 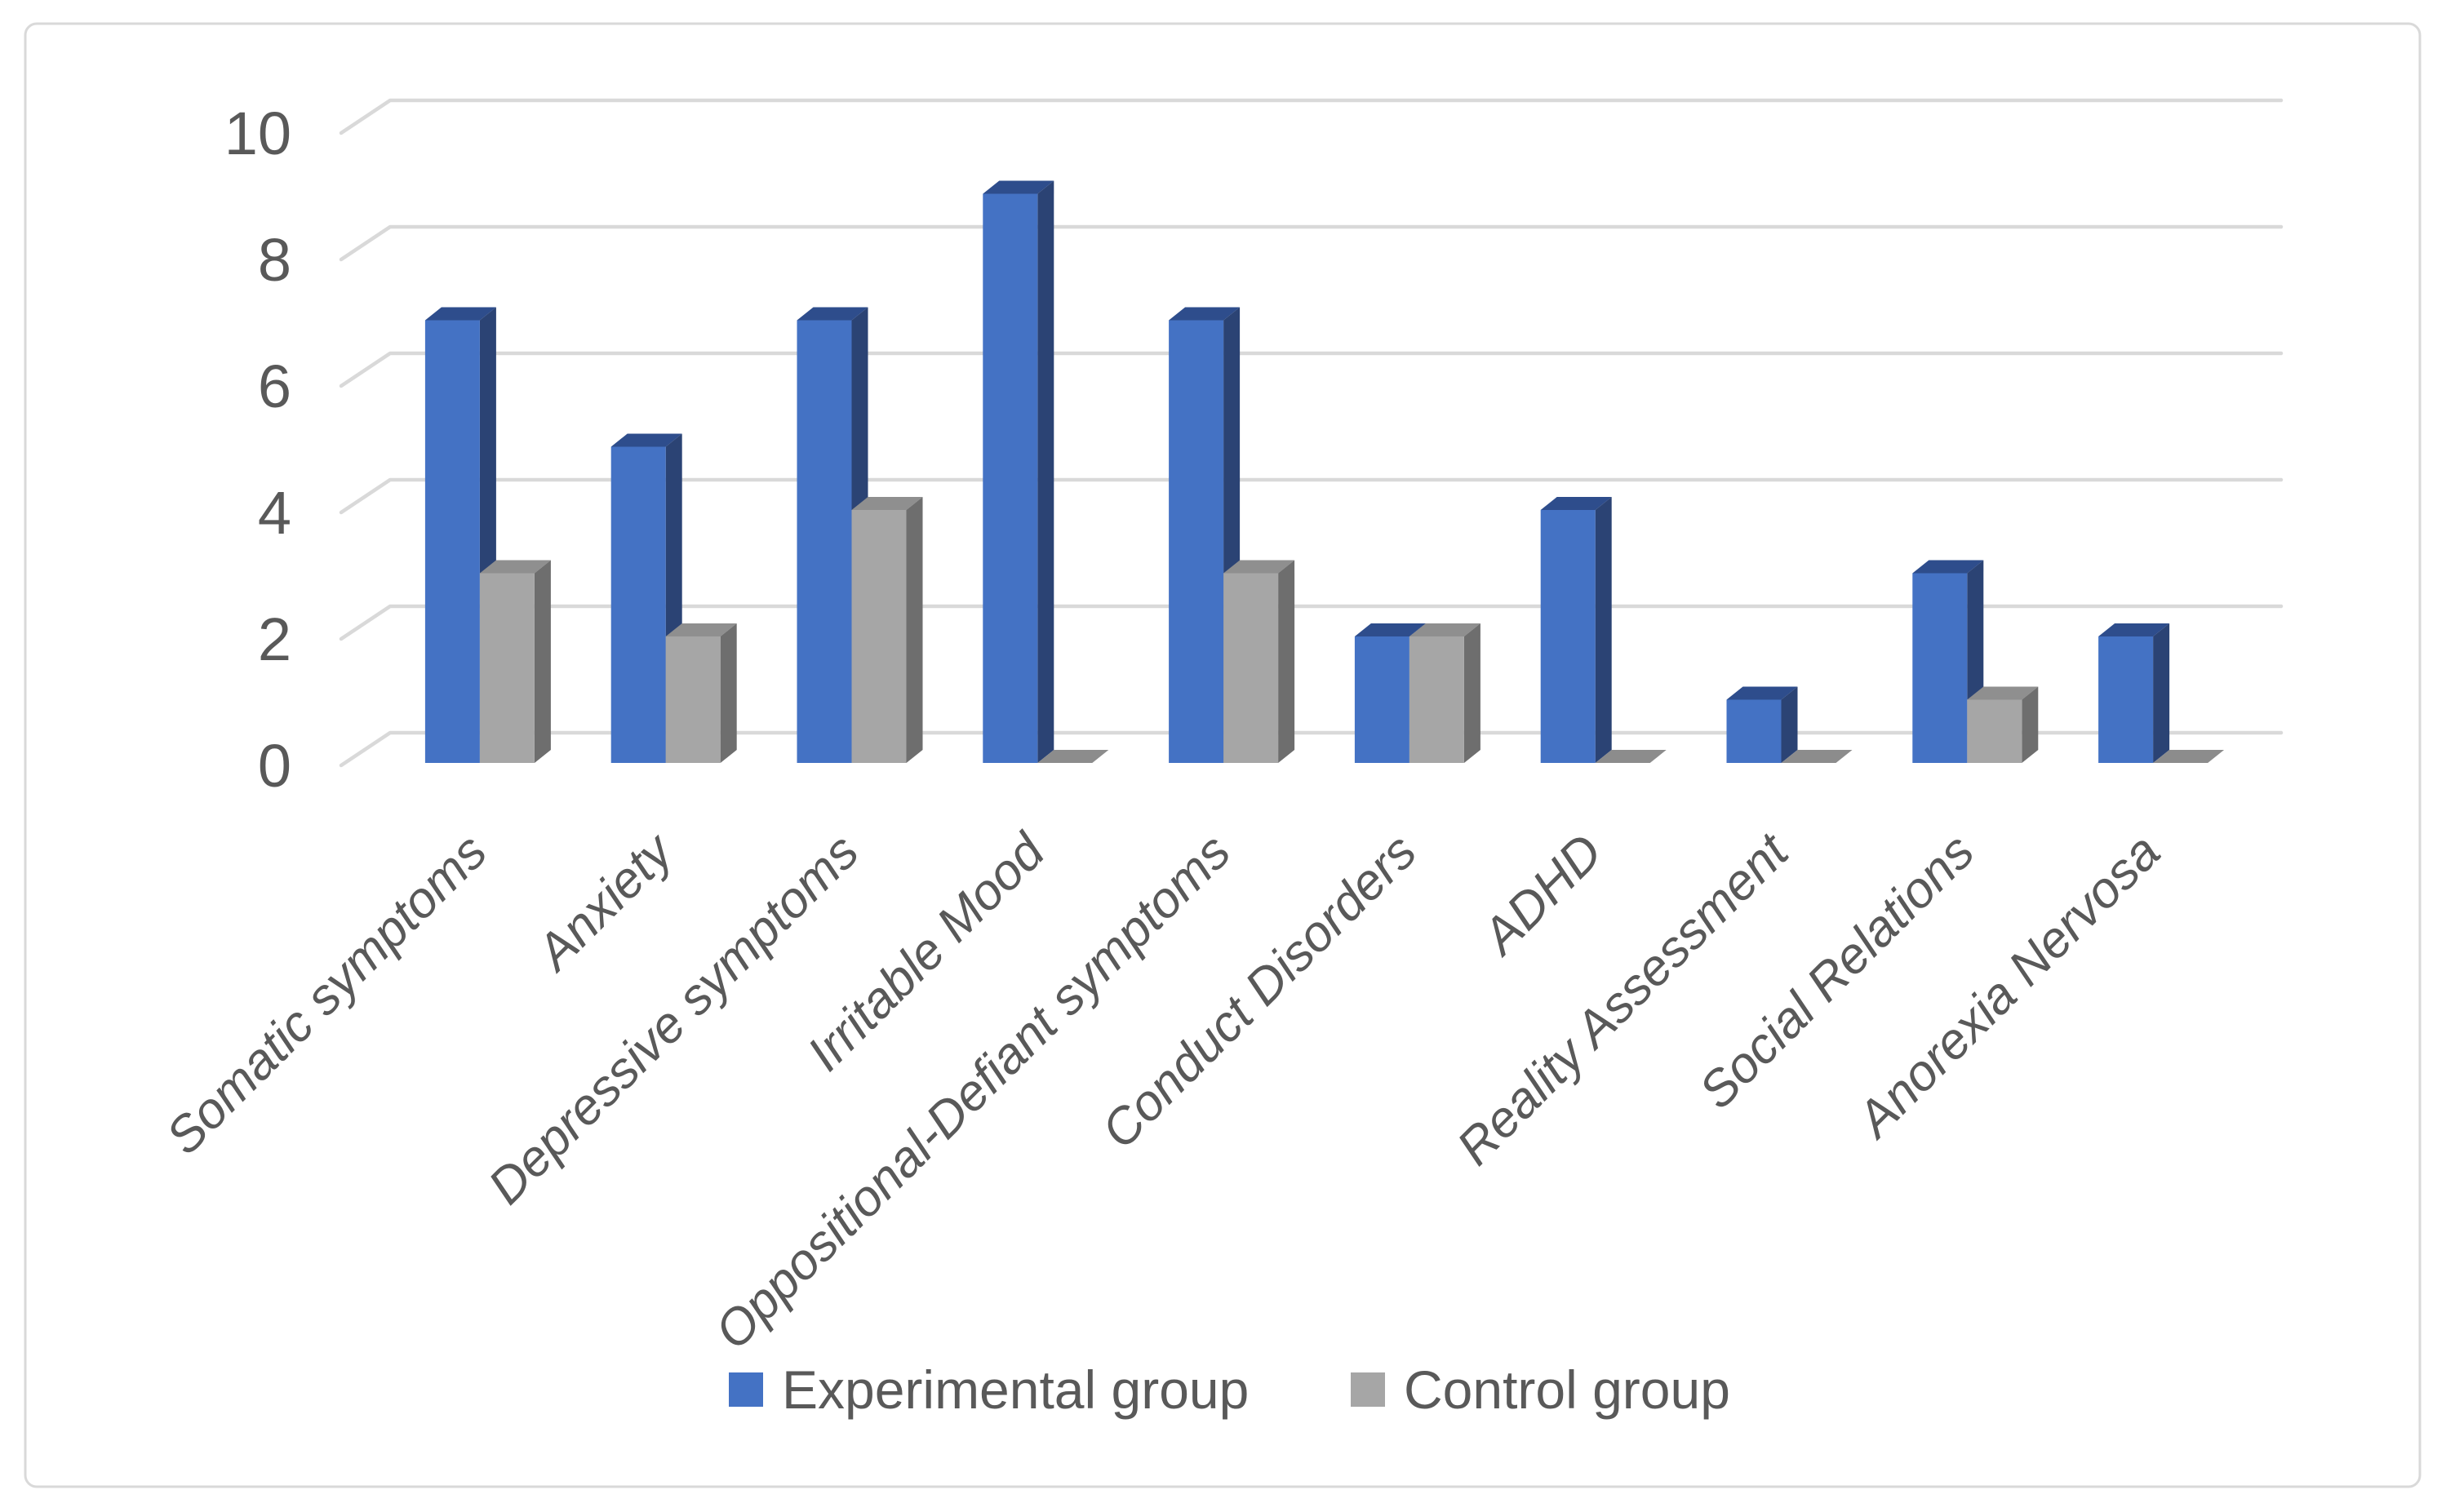 What do you see at coordinates (1631, 756) in the screenshot?
I see `bar-control-group-adhd-zero` at bounding box center [1631, 756].